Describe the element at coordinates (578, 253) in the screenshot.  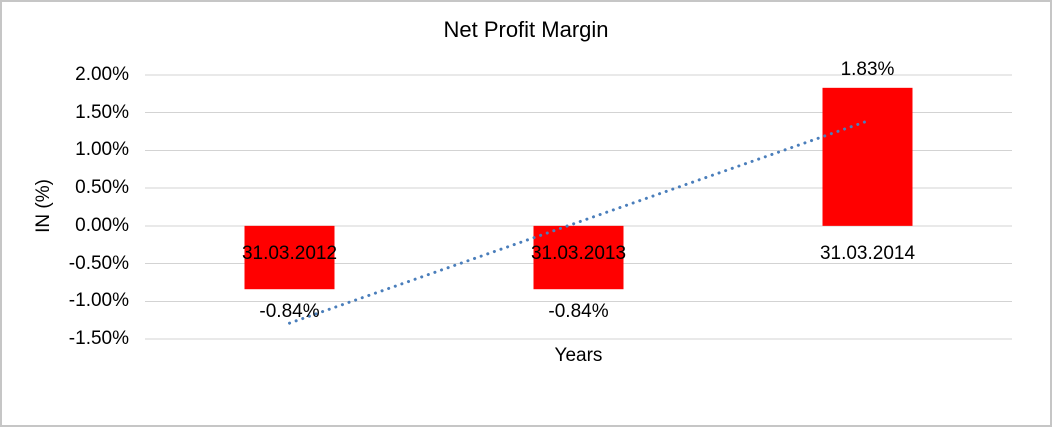
I see `category-label-31.03.2013: 31.03.2013` at that location.